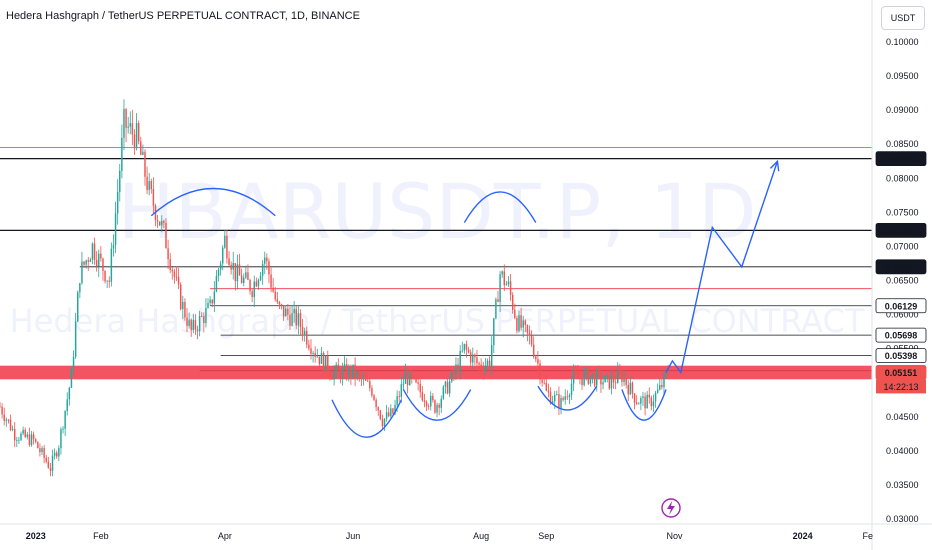  What do you see at coordinates (774, 165) in the screenshot?
I see `projection-arrow-head` at bounding box center [774, 165].